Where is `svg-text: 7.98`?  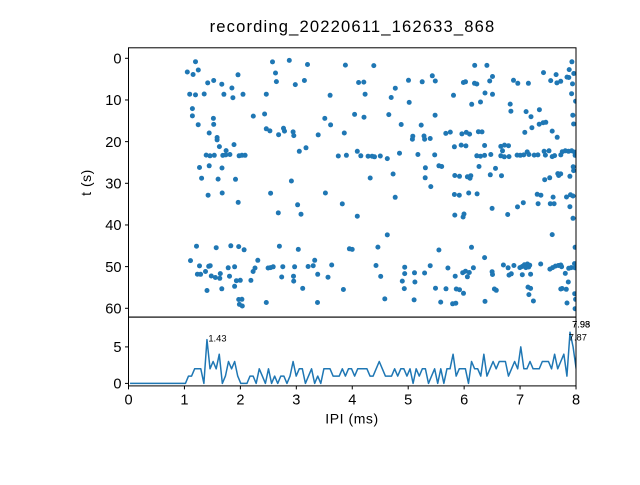
svg-text: 7.98 is located at coordinates (581, 325).